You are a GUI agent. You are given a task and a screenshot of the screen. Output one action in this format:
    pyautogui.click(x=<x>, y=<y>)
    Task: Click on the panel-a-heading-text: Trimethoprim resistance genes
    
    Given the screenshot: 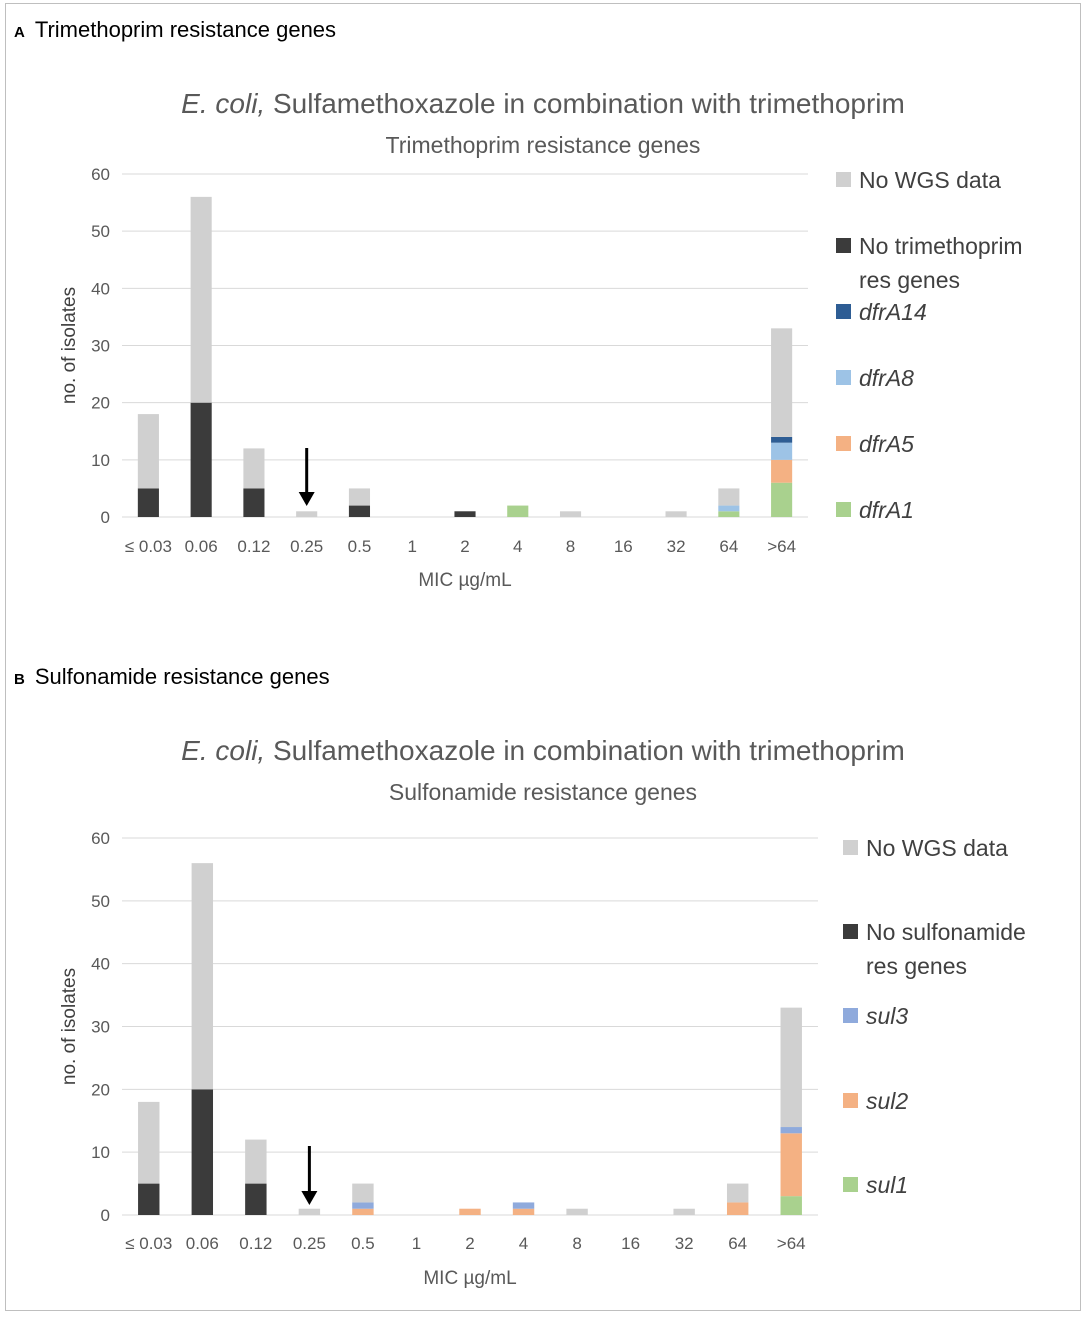 What is the action you would take?
    pyautogui.click(x=185, y=29)
    